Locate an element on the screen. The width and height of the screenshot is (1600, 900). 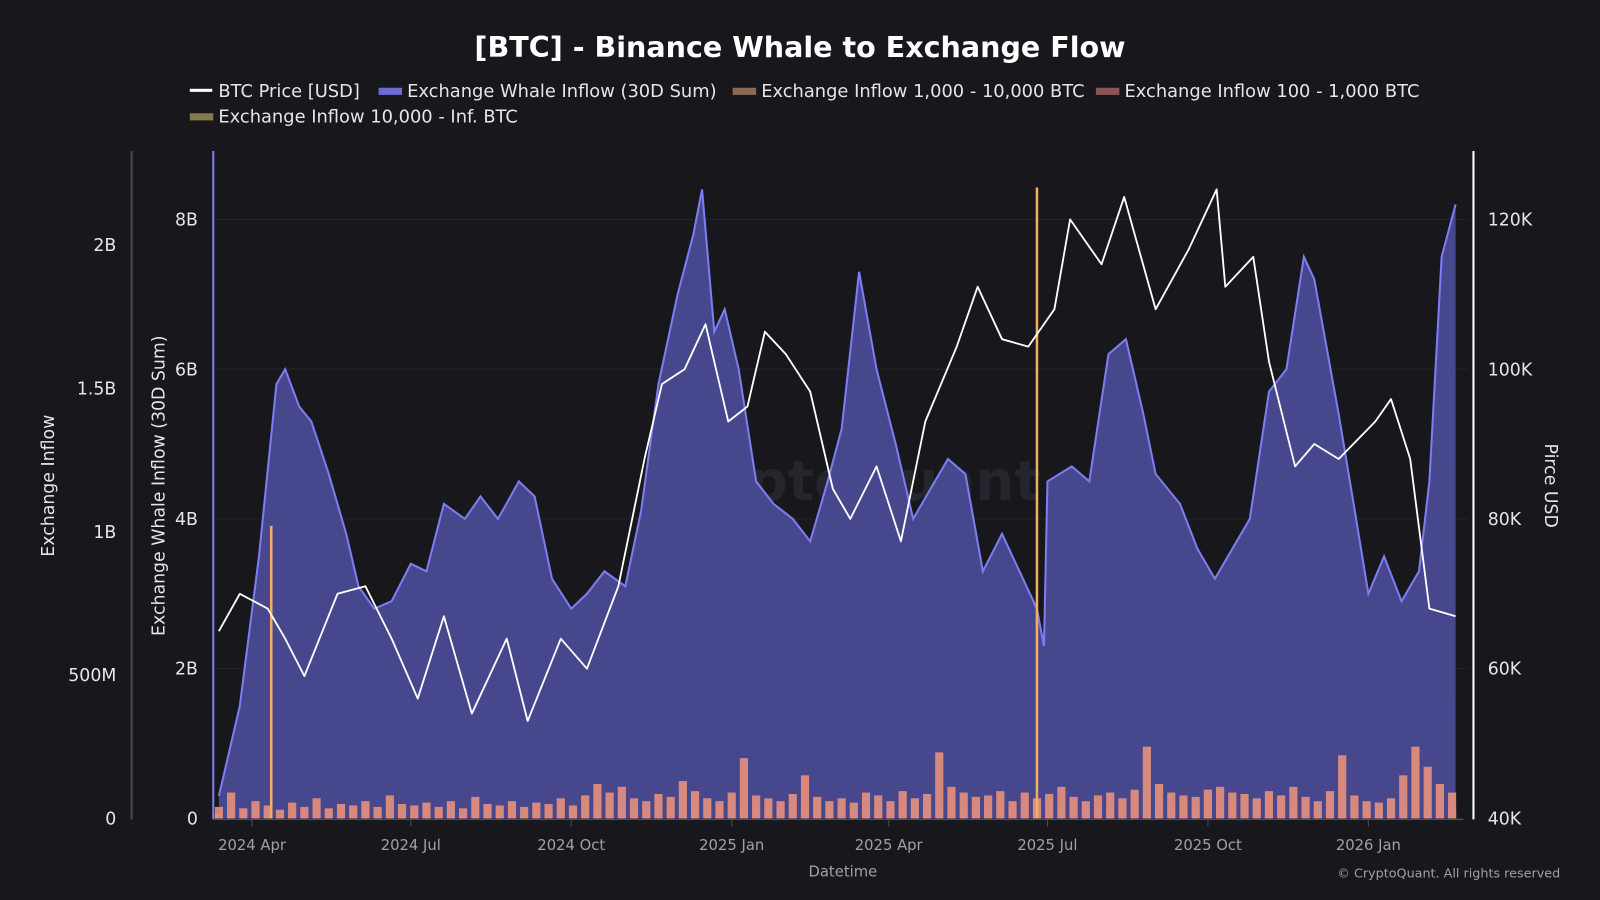
chart-title: [BTC] - Binance Whale to Exchange Flow is located at coordinates (799, 47).